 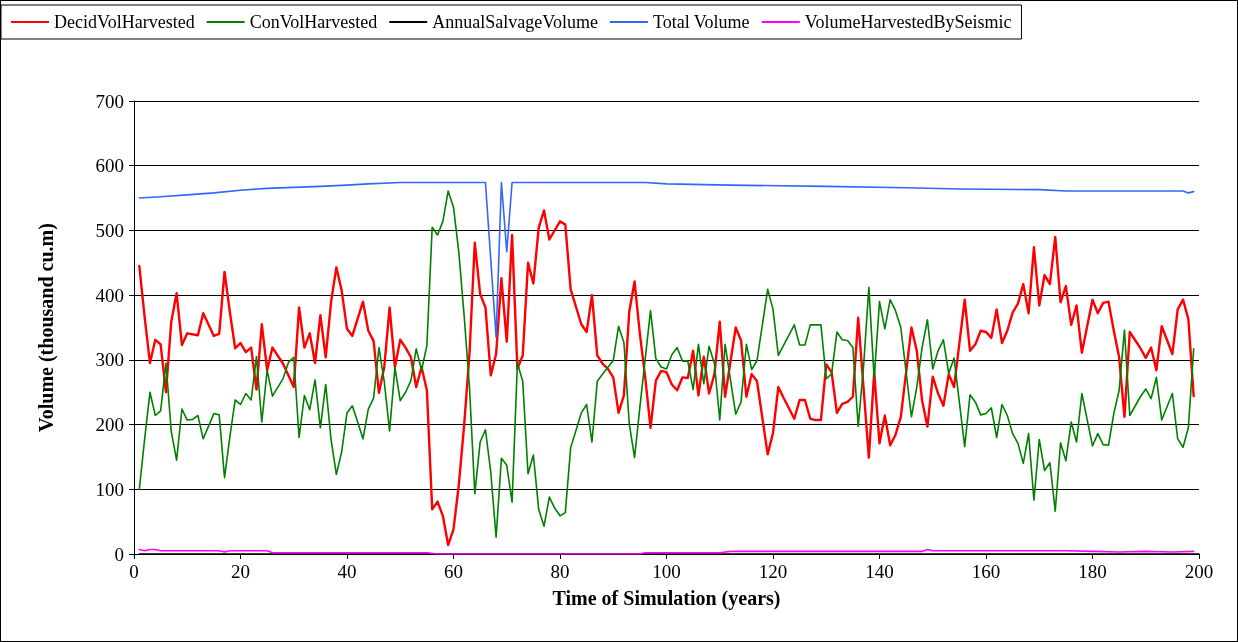 What do you see at coordinates (1199, 571) in the screenshot?
I see `x-tick-label: 200` at bounding box center [1199, 571].